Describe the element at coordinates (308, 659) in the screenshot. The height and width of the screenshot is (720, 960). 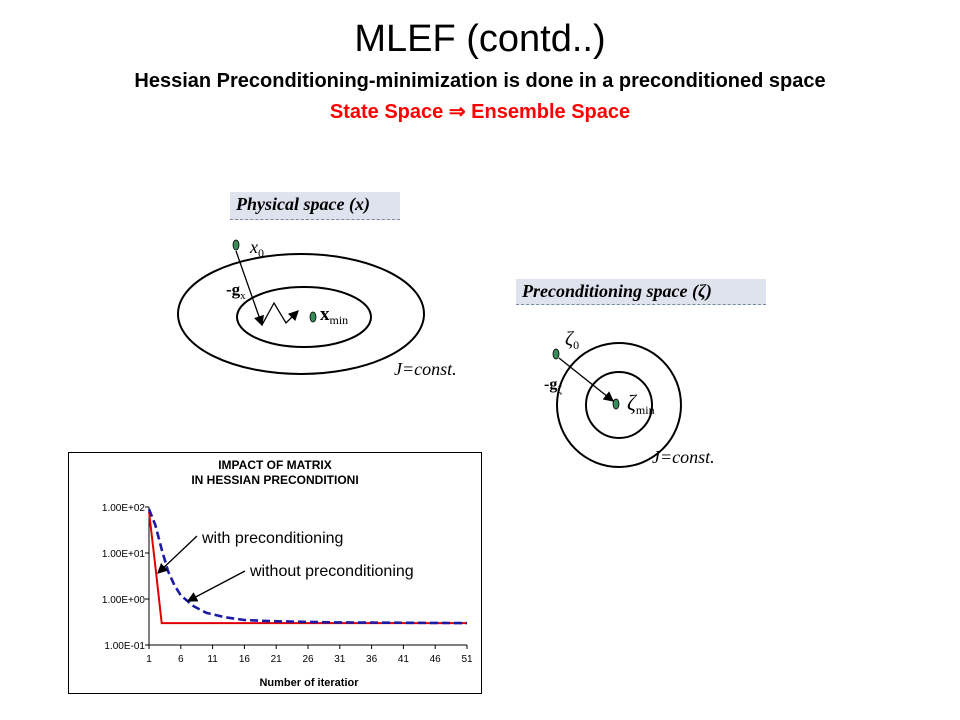
I see `x-tick-label: 26` at that location.